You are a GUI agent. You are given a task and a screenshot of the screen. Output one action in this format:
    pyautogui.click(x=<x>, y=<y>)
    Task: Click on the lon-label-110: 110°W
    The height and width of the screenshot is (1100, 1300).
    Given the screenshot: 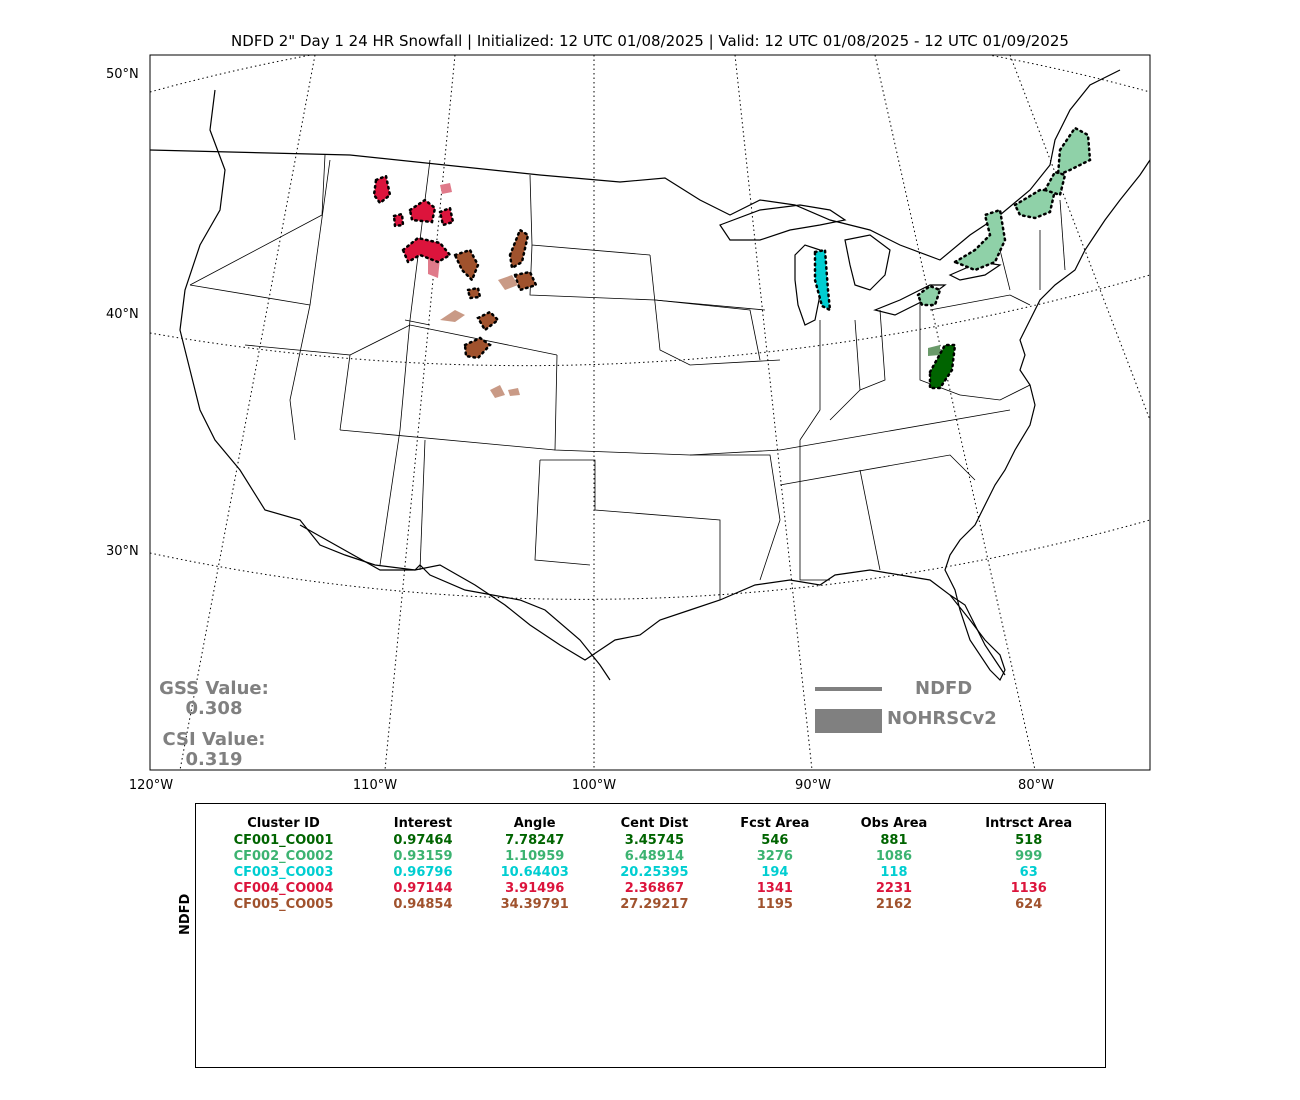 What is the action you would take?
    pyautogui.click(x=375, y=785)
    